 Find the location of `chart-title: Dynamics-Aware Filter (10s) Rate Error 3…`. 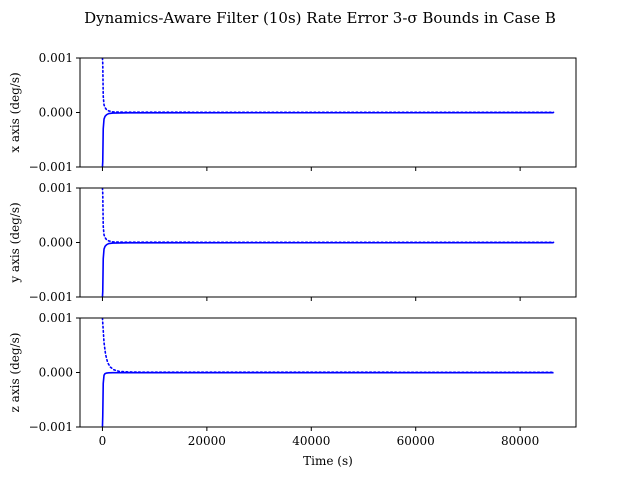

chart-title: Dynamics-Aware Filter (10s) Rate Error 3… is located at coordinates (320, 18).